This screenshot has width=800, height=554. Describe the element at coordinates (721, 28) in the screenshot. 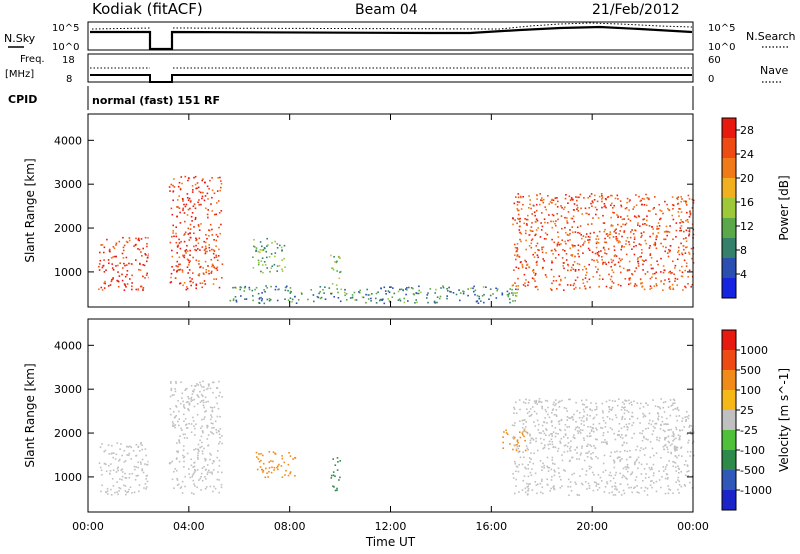

I see `noise-right-tick-top: 10^5` at that location.